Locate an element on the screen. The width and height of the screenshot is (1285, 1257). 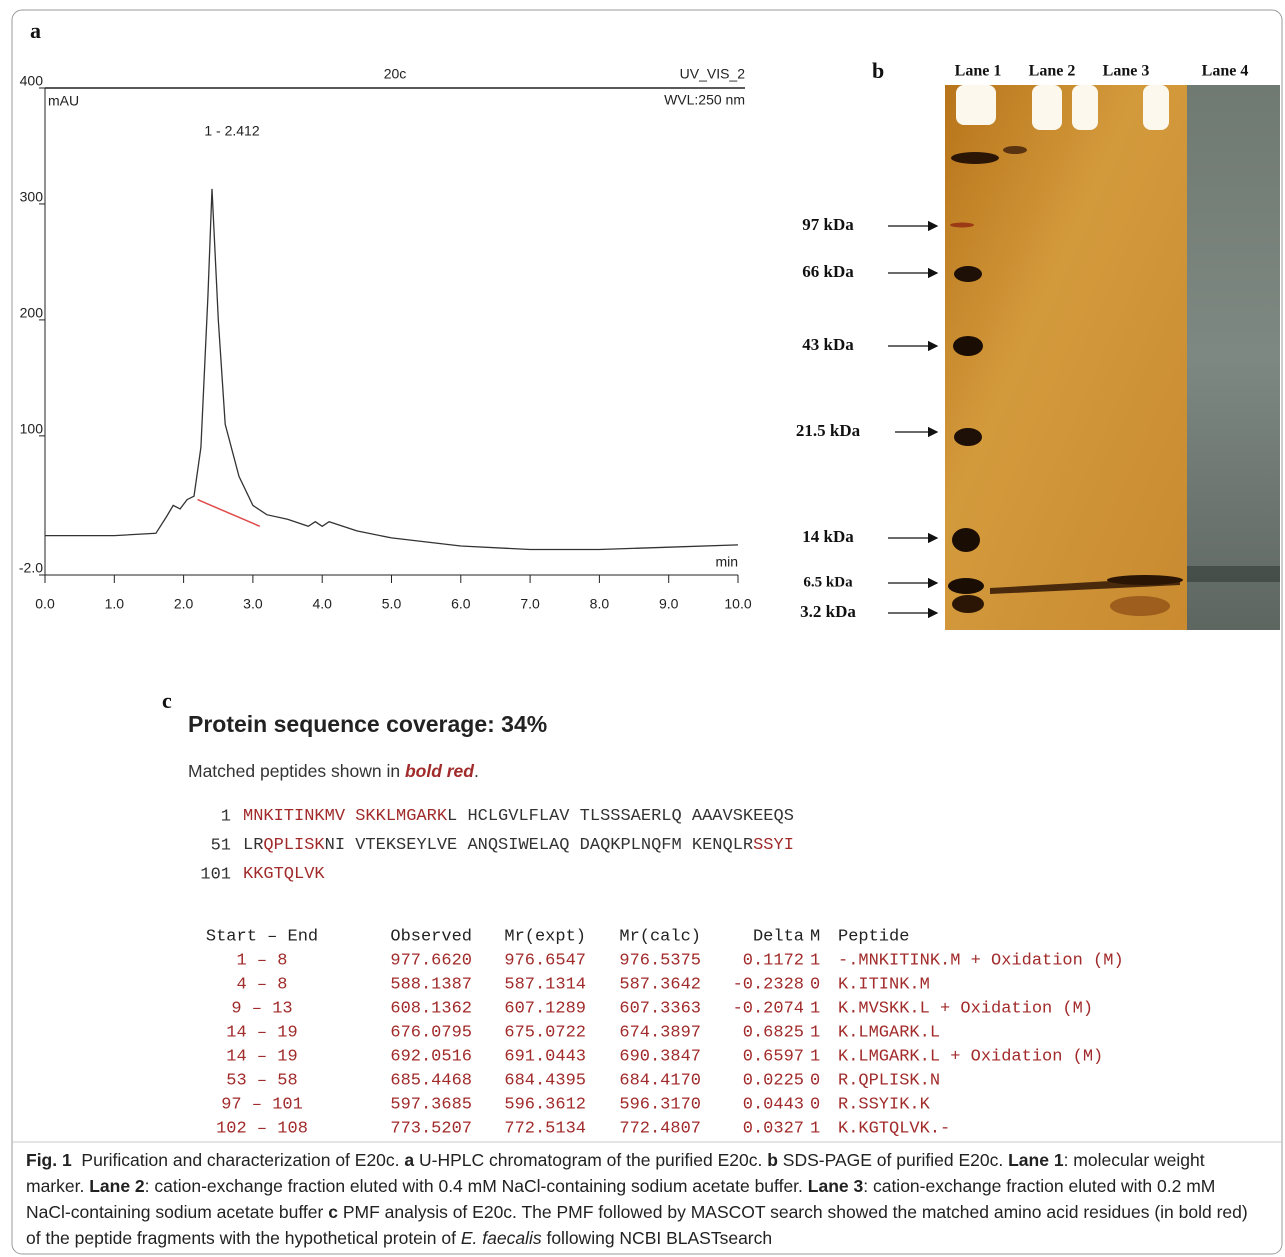
y-tick-label: 200 is located at coordinates (32, 313).